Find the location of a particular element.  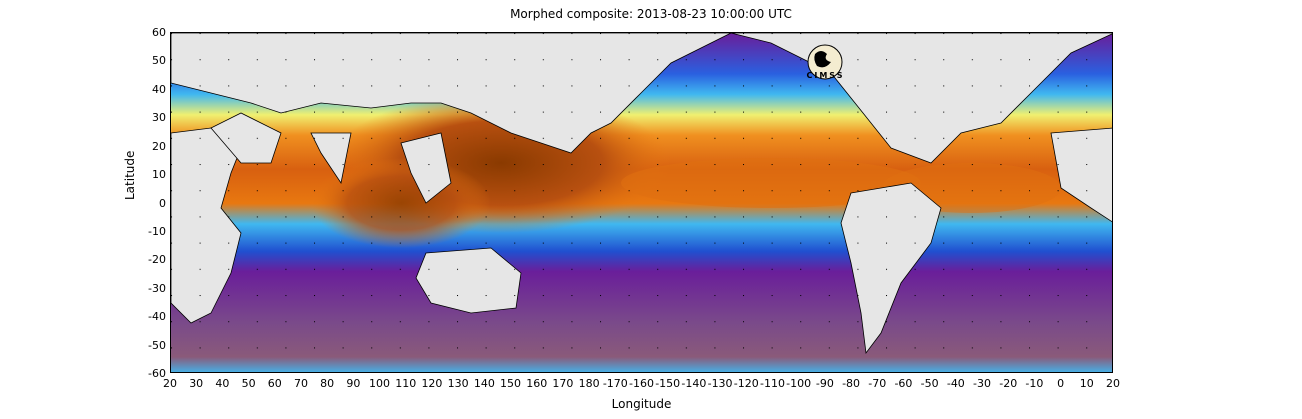

x-tick-label: 180 is located at coordinates (589, 383).